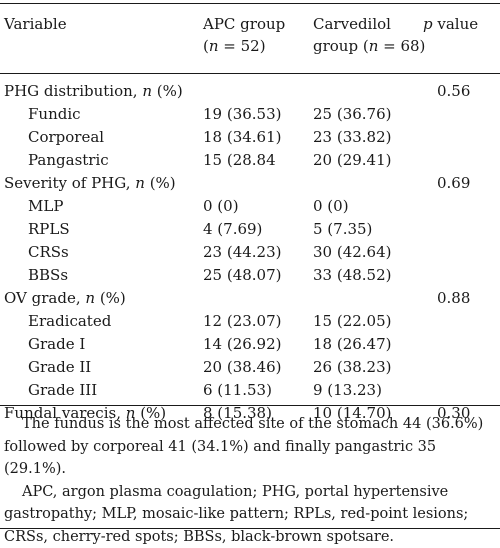  Describe the element at coordinates (250, 91) in the screenshot. I see `table-row: PHG distribution, n (%) 0.56` at that location.